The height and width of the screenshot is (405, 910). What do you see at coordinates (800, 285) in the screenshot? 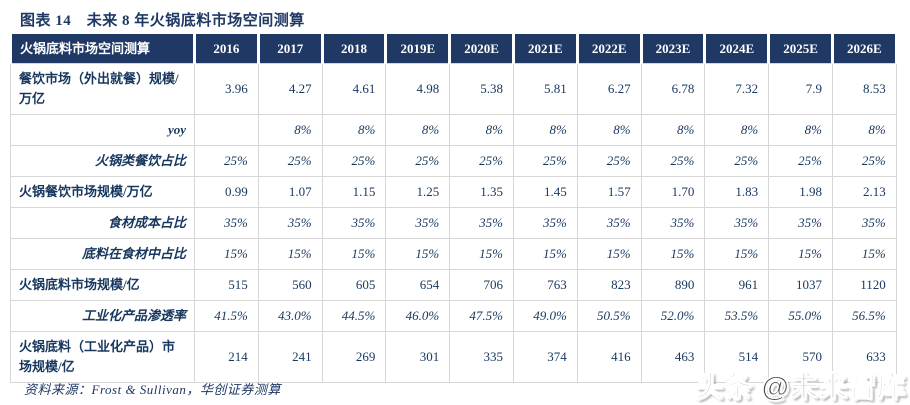
I see `table-cell: 1037` at bounding box center [800, 285].